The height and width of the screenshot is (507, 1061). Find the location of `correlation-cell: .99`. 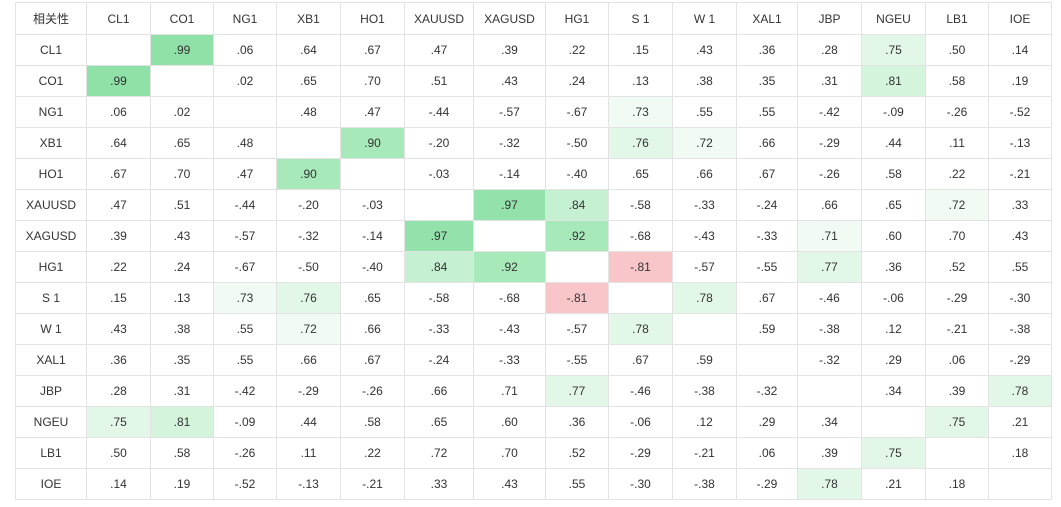

correlation-cell: .99 is located at coordinates (182, 50).